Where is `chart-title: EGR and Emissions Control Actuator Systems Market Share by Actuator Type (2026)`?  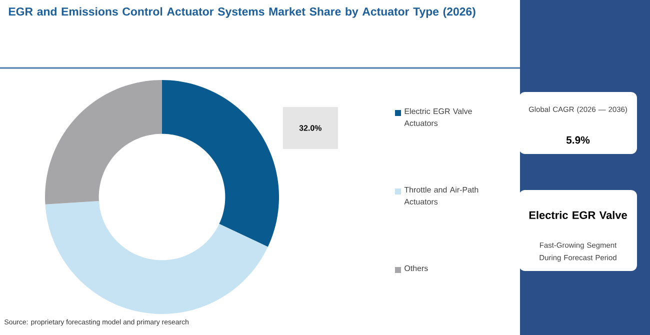
chart-title: EGR and Emissions Control Actuator Systems Market Share by Actuator Type (2026) is located at coordinates (242, 12).